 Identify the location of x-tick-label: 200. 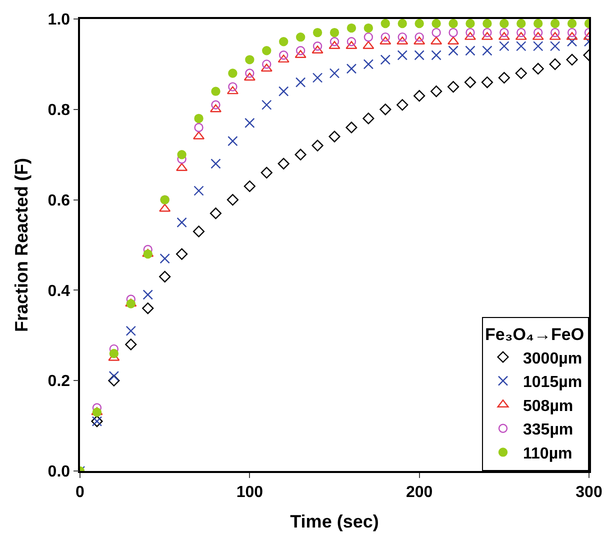
(419, 492).